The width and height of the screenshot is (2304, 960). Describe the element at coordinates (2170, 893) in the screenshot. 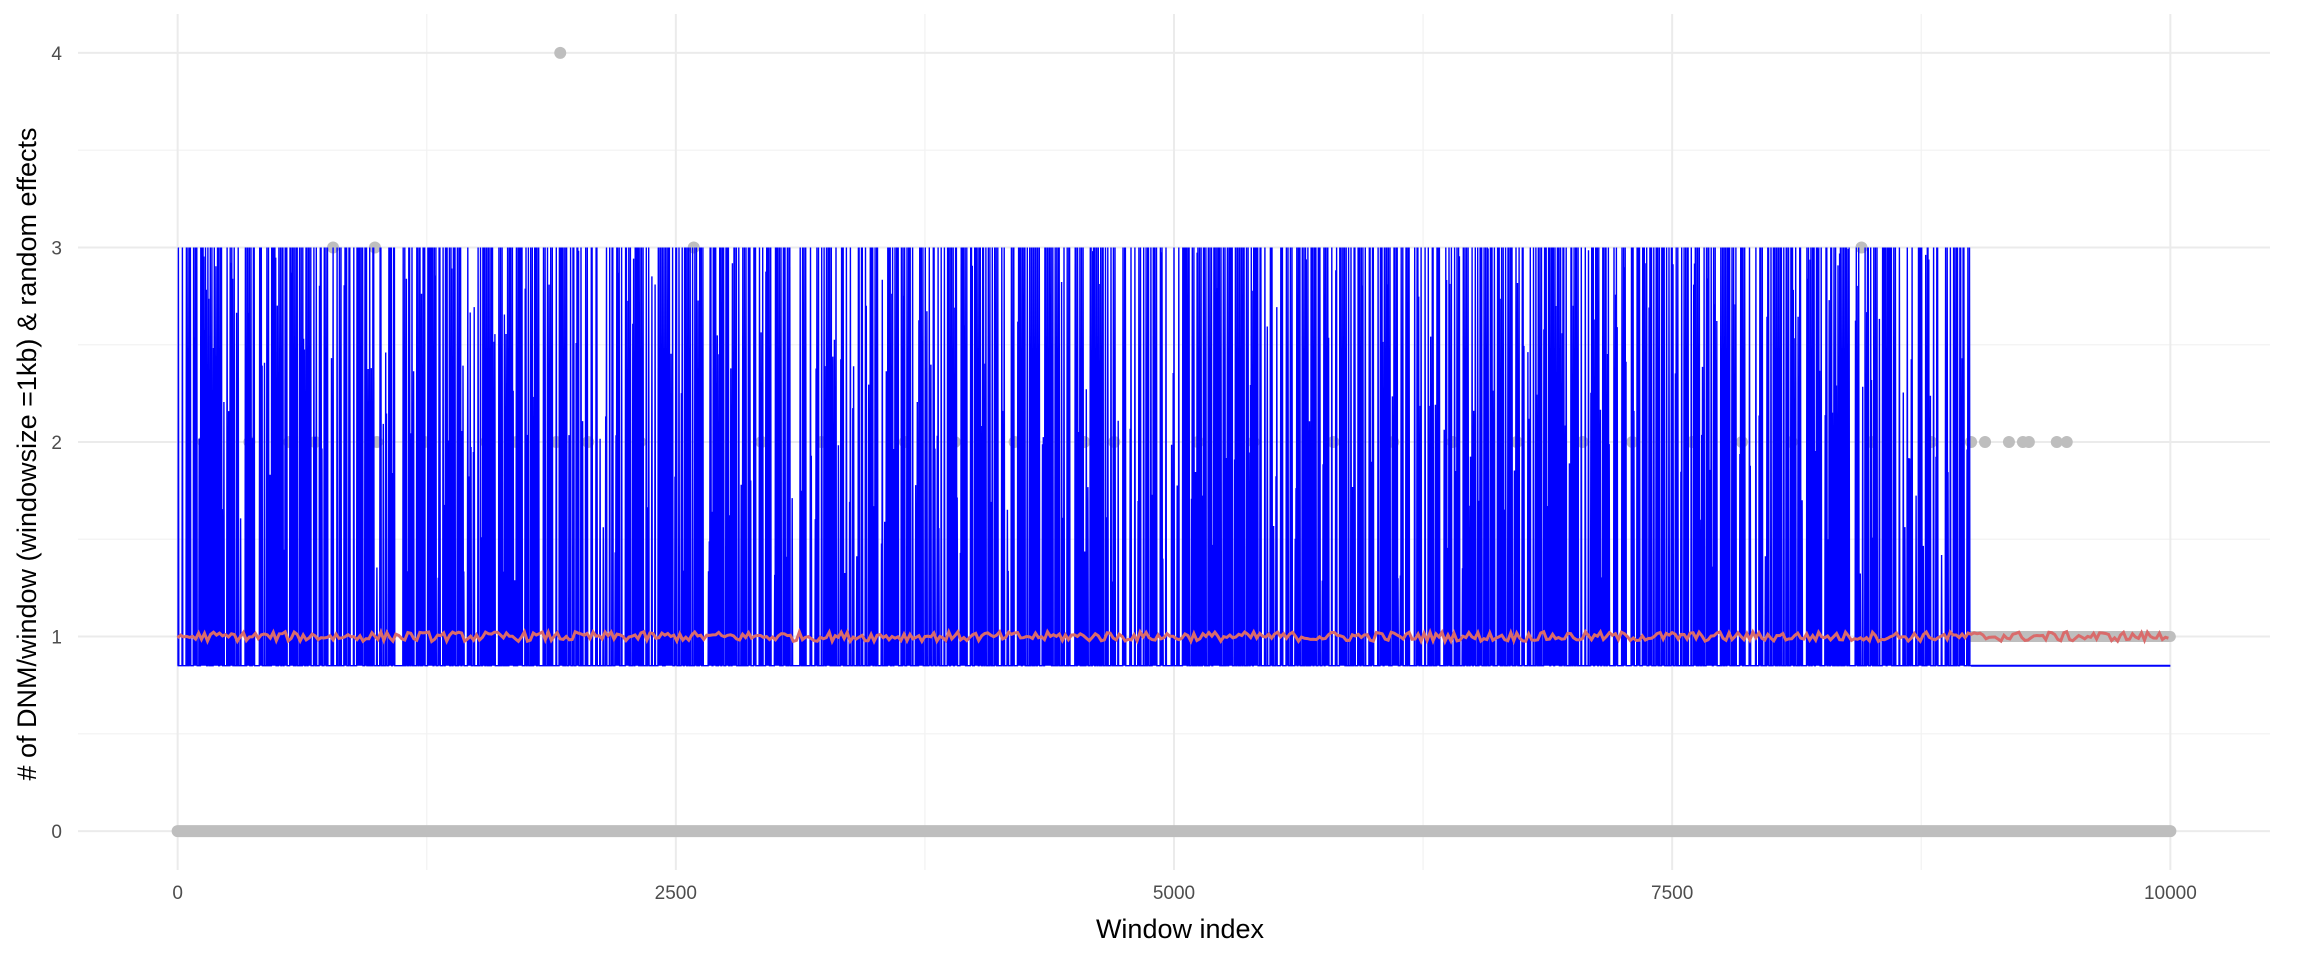

I see `x-tick-label: 10000` at that location.